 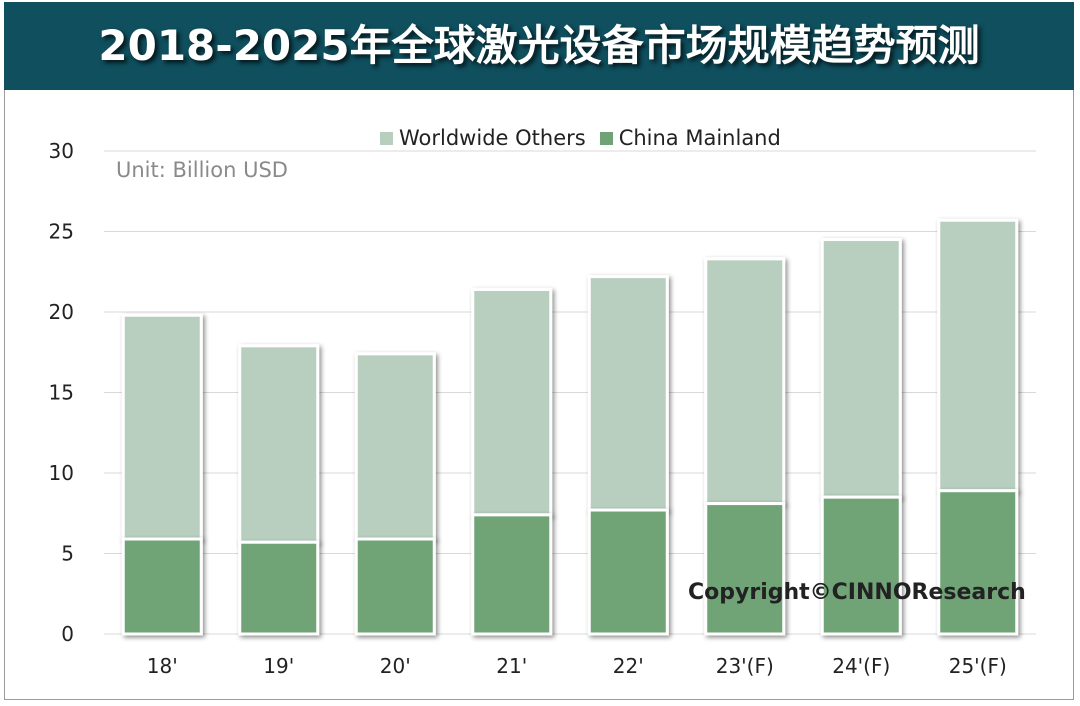 I want to click on y-tick-label: 30, so click(x=61, y=151).